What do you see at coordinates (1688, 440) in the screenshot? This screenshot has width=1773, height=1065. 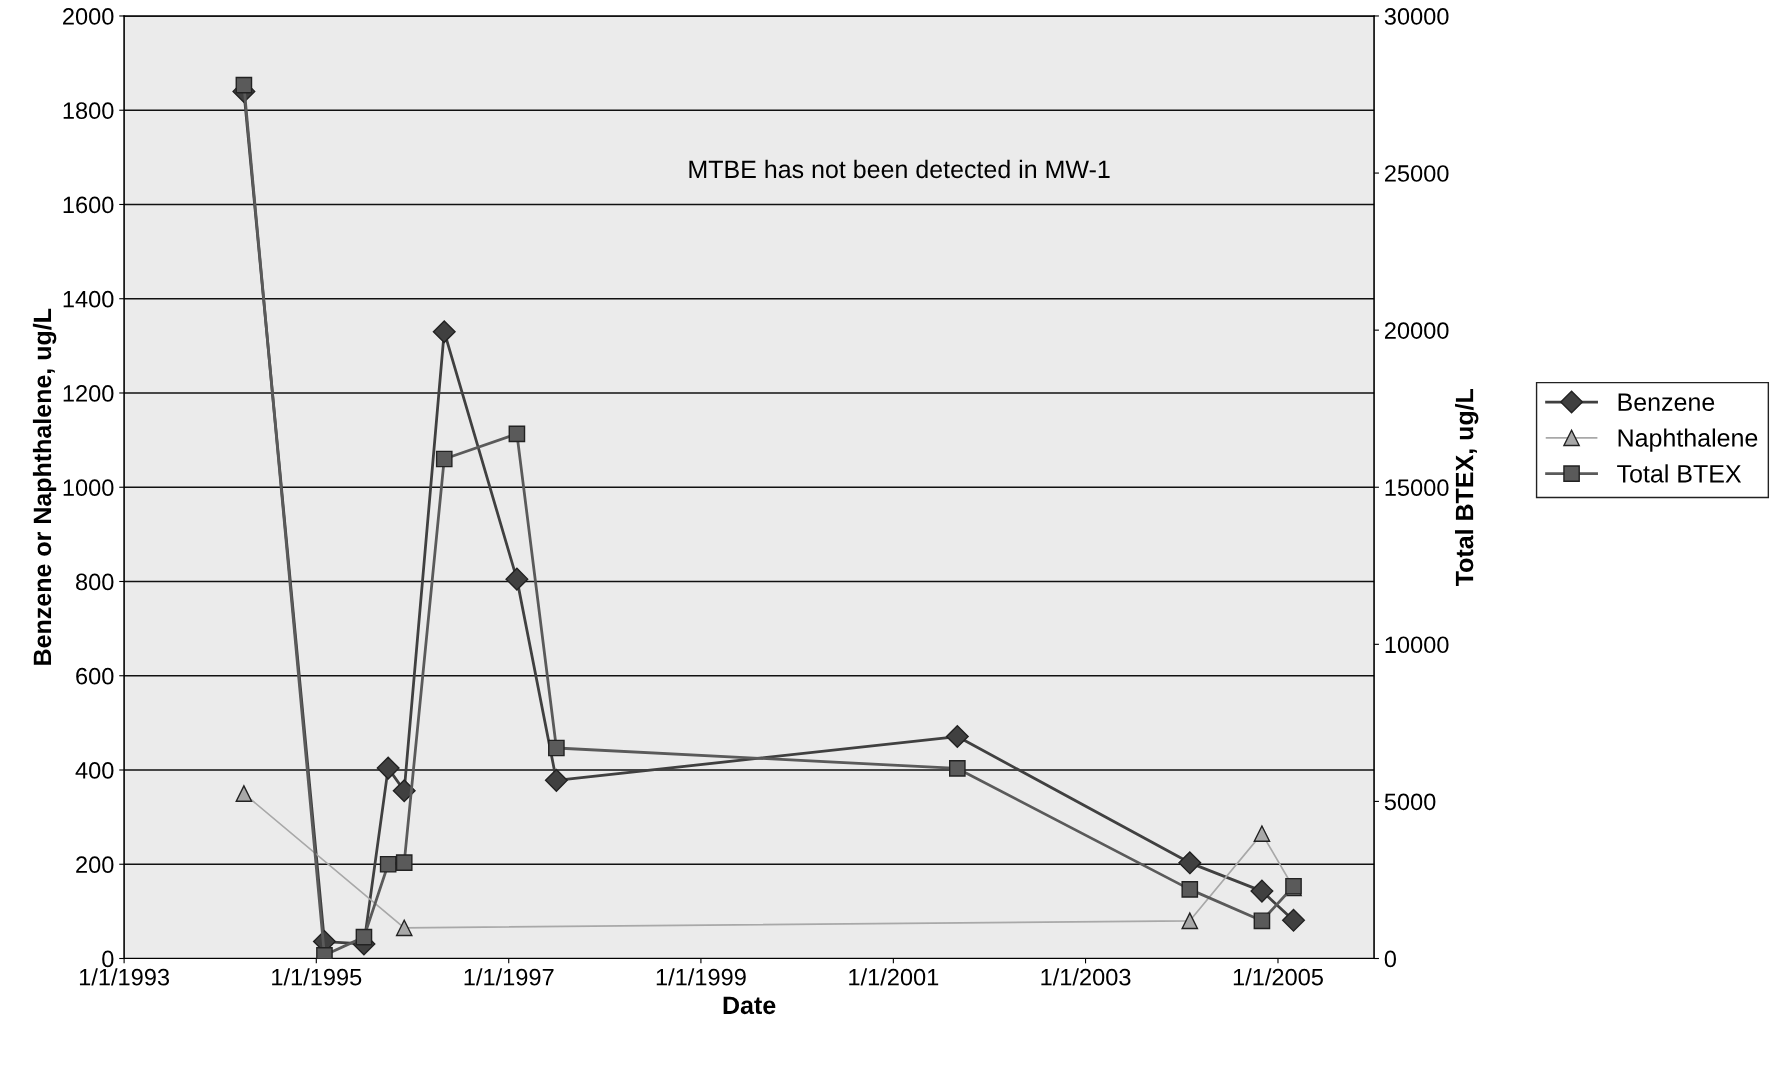 I see `legend-label: Naphthalene` at bounding box center [1688, 440].